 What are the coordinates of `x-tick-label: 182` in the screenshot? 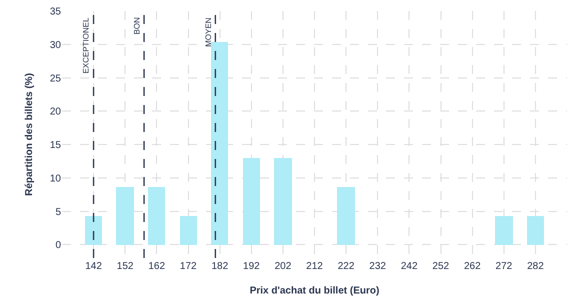 It's located at (220, 266).